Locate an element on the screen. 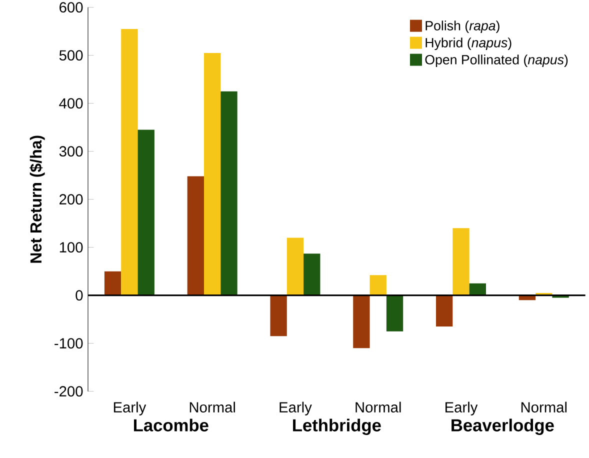 The image size is (589, 458). y-tick-label: 300 is located at coordinates (71, 151).